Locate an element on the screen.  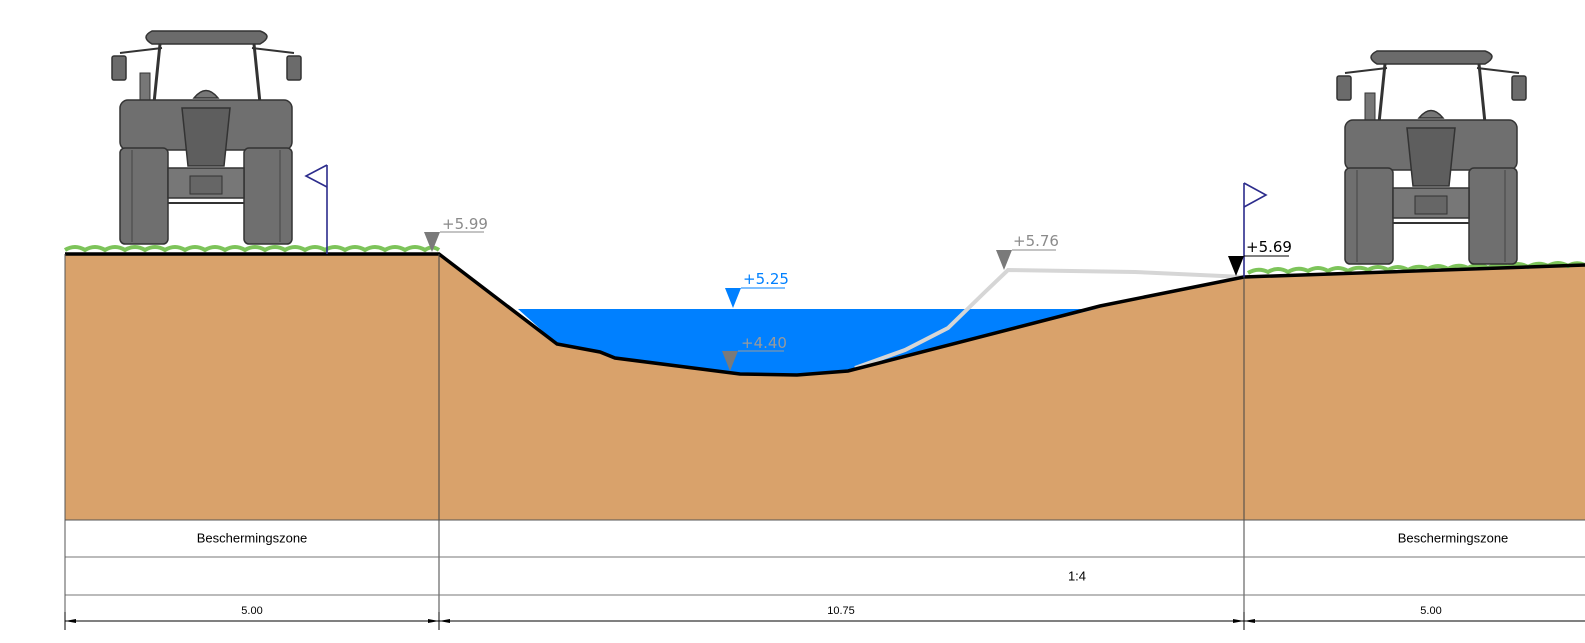
tractor-icon-left is located at coordinates (206, 137).